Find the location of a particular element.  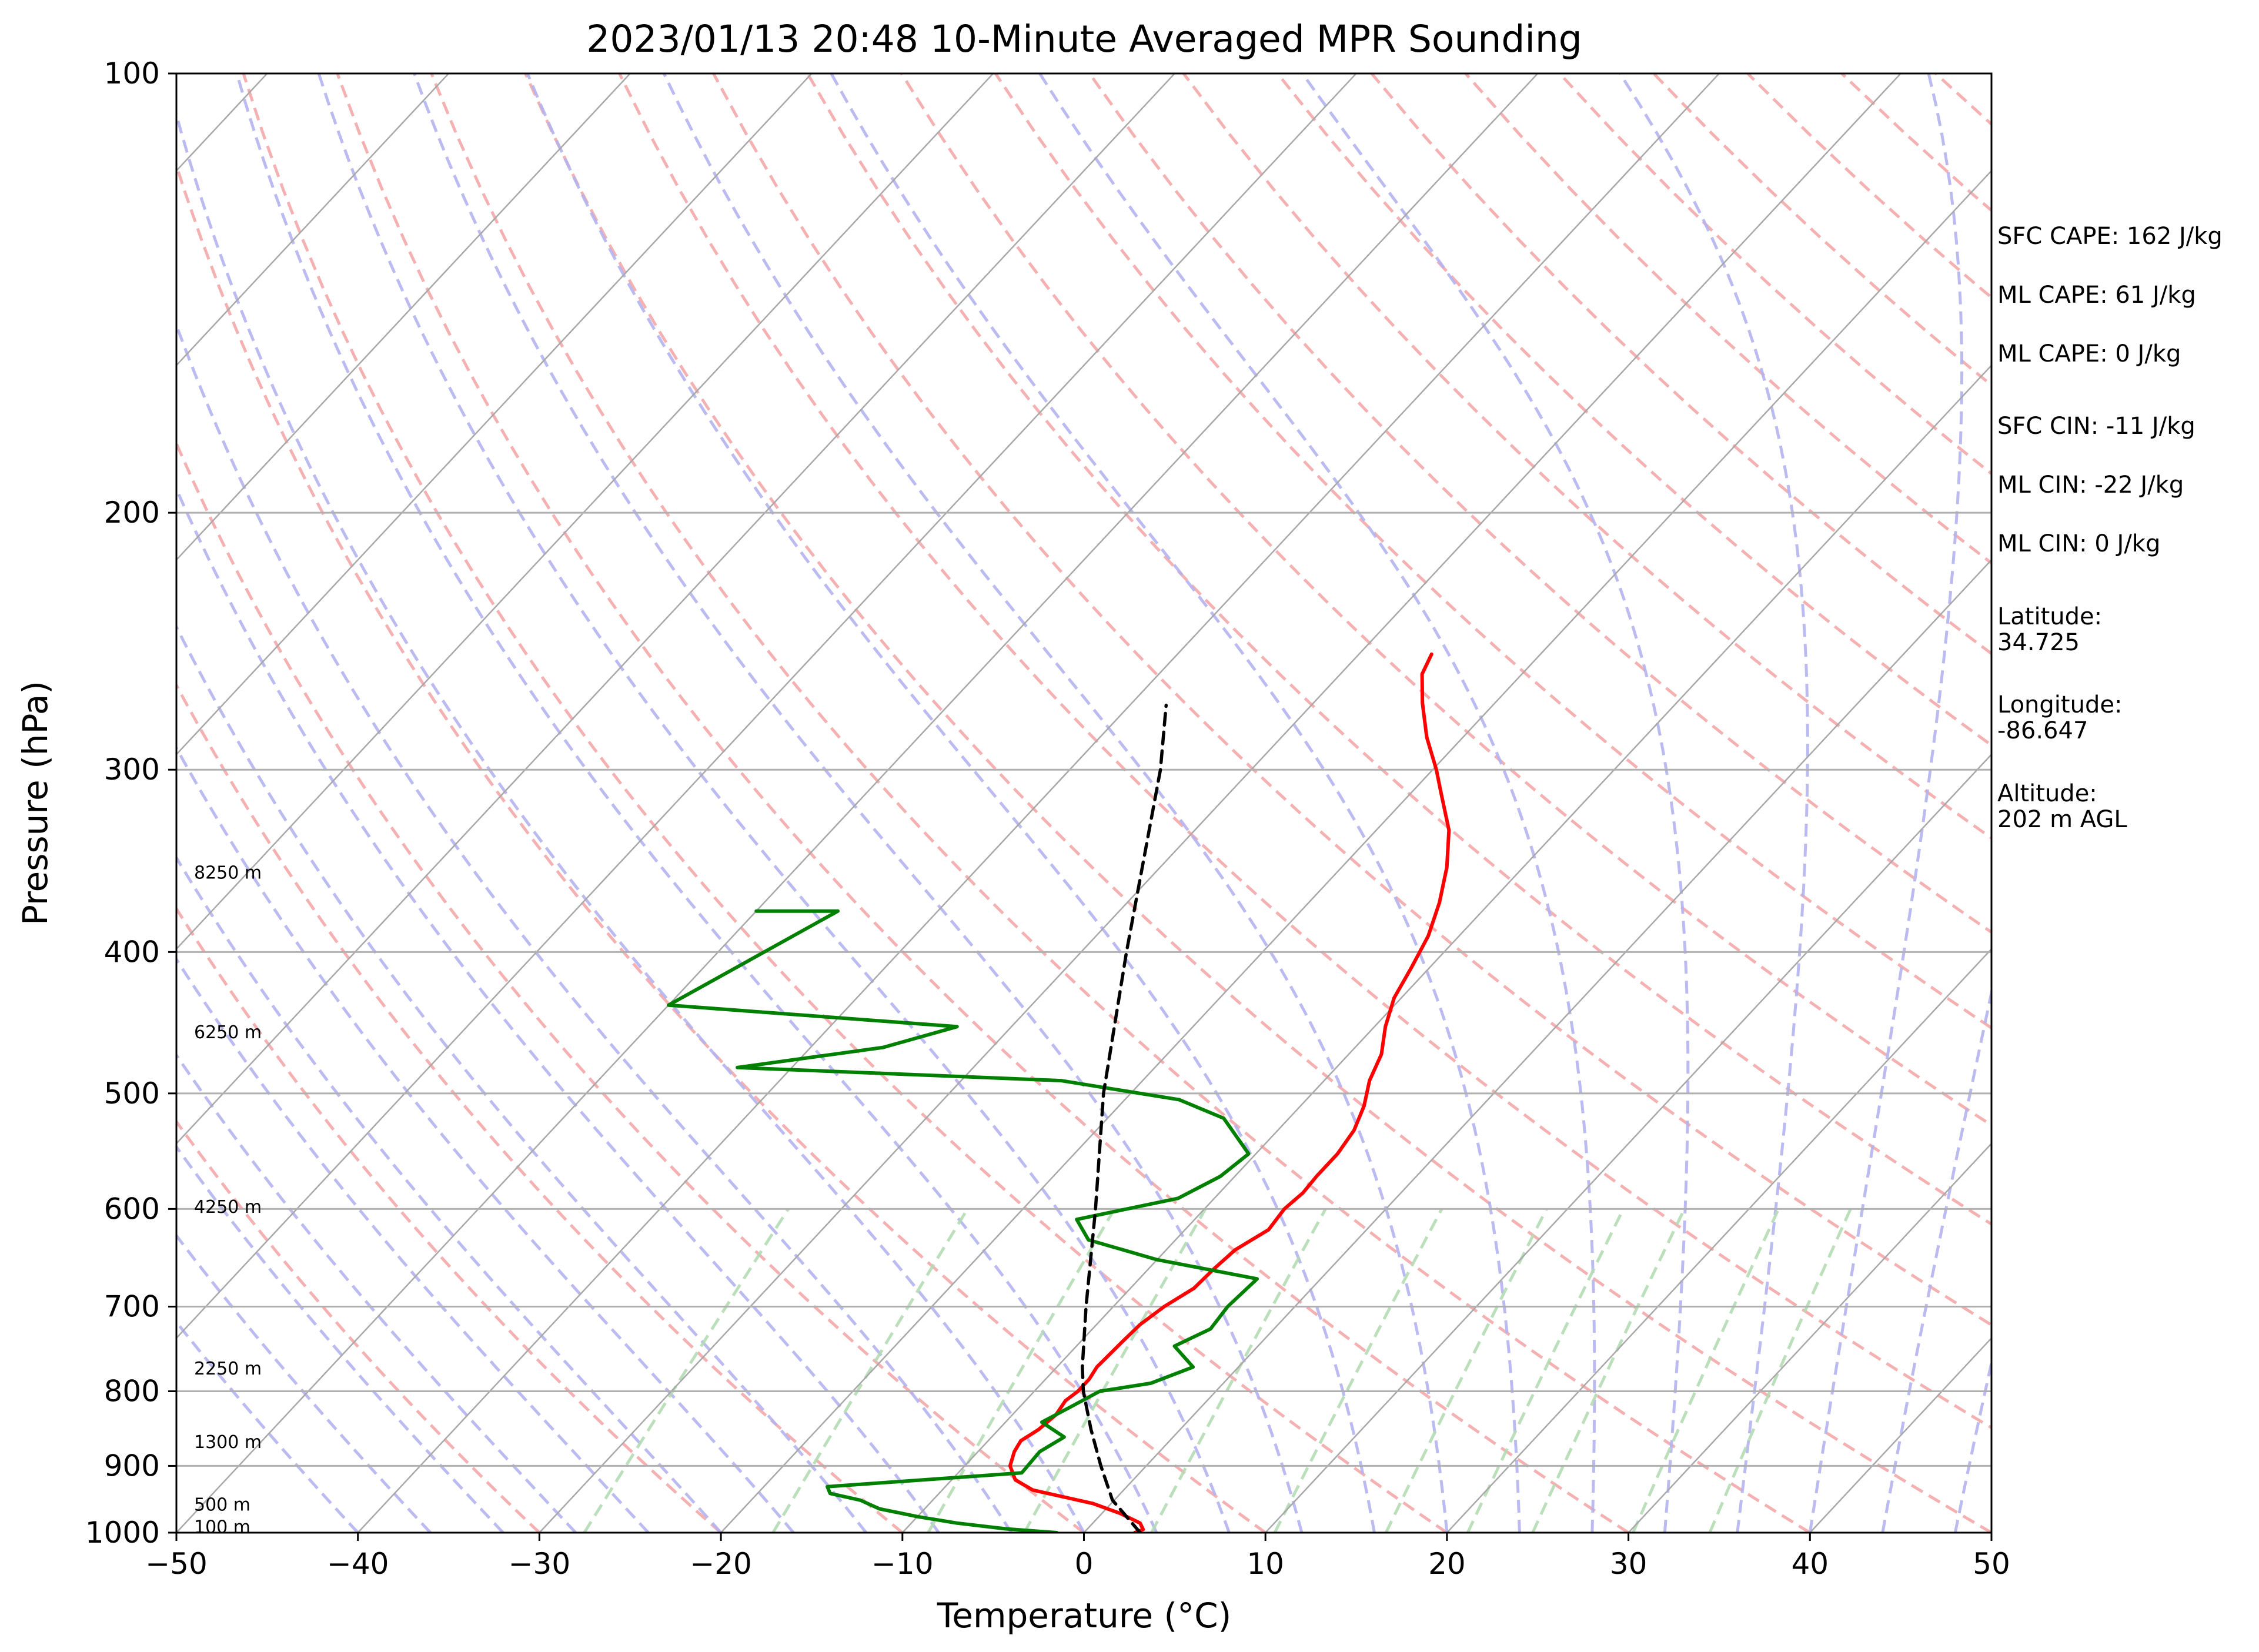

info-text: SFC CIN: -11 J/kg is located at coordinates (2096, 426).